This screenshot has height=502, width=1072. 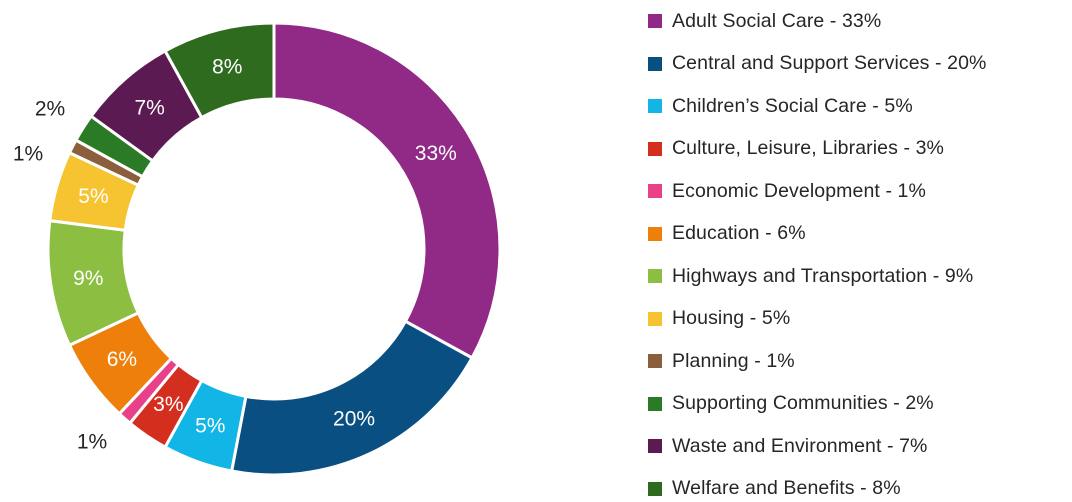 What do you see at coordinates (800, 445) in the screenshot?
I see `legend-label: Waste and Environment - 7%` at bounding box center [800, 445].